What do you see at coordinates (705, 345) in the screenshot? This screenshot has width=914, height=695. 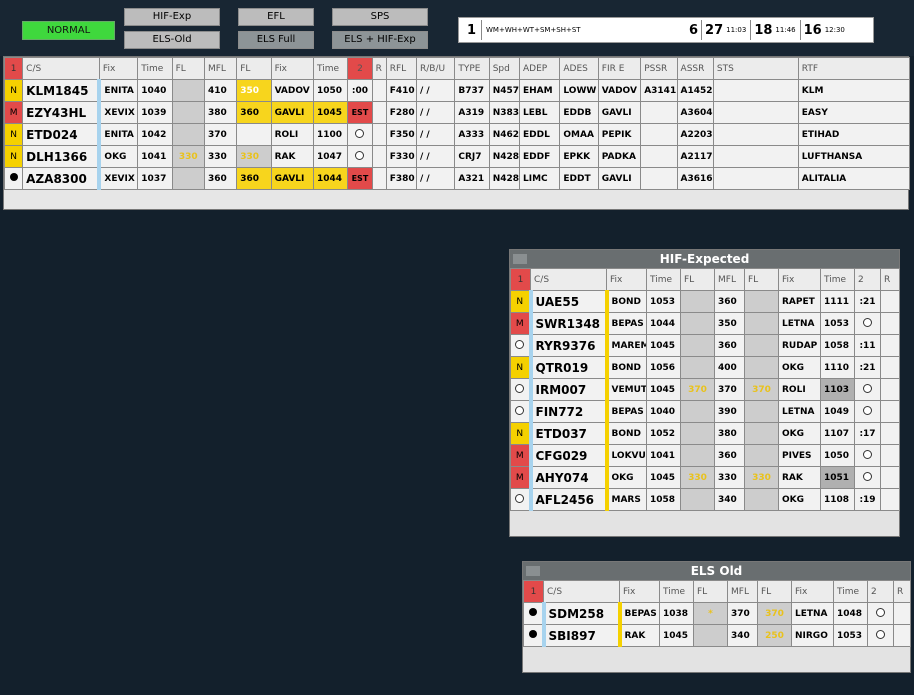 I see `table-row: RYR9376 MAREM 1045 360 RUDAP 1058:11` at bounding box center [705, 345].